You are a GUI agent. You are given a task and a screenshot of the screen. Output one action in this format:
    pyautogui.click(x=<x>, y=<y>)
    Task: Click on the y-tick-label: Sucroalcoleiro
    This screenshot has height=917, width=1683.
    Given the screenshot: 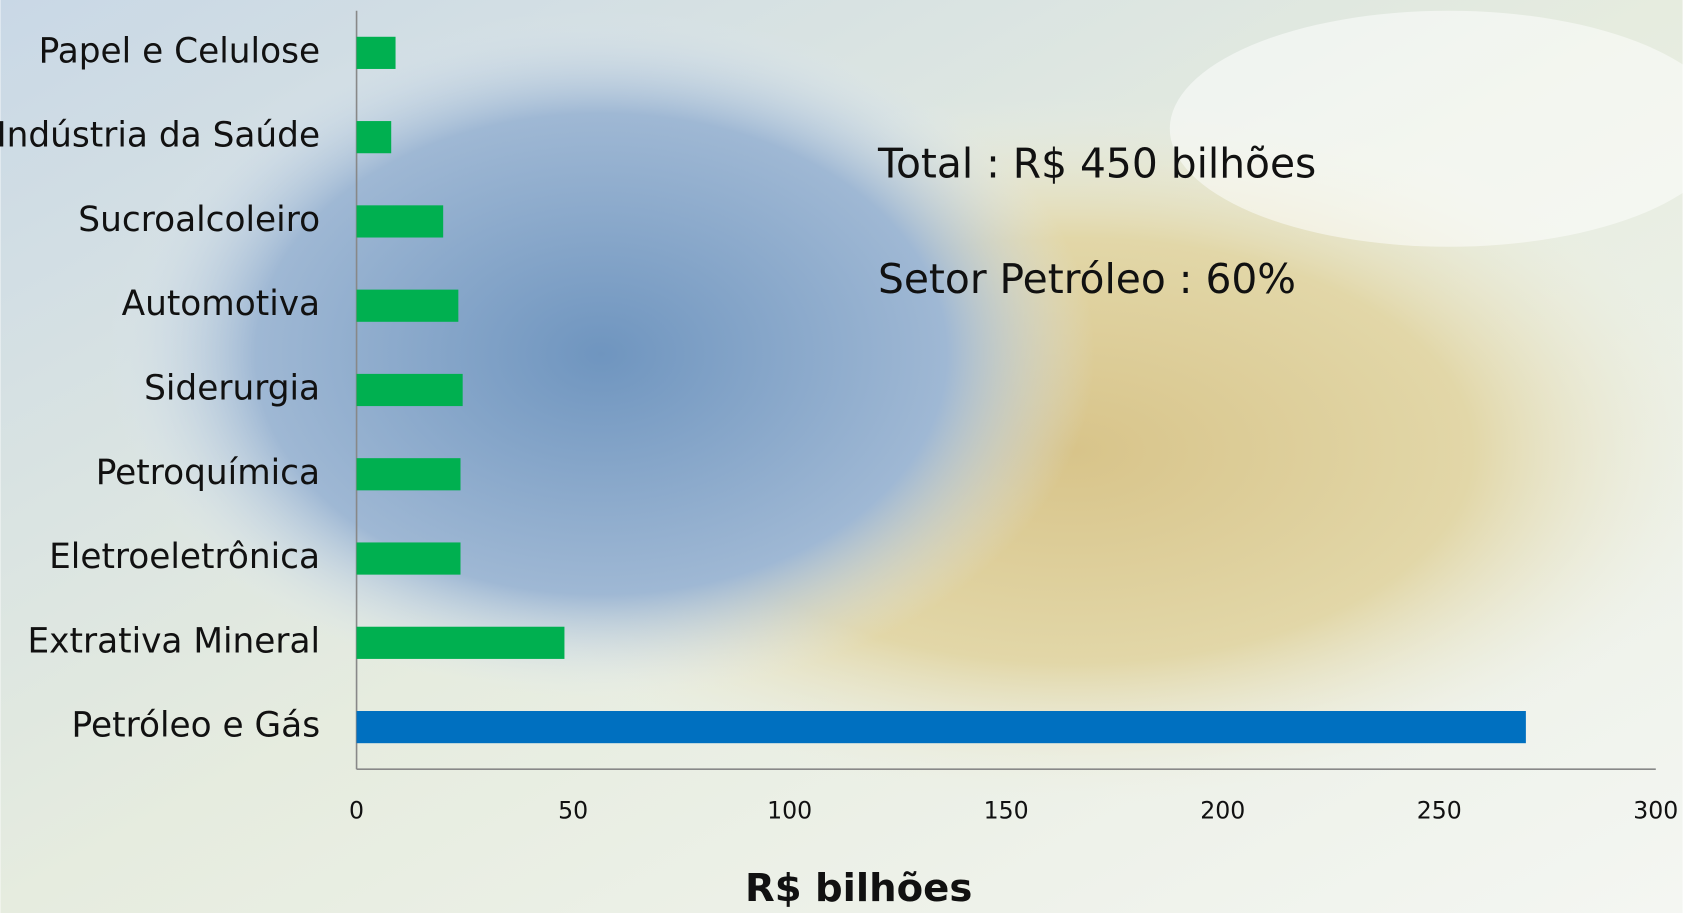 What is the action you would take?
    pyautogui.click(x=199, y=220)
    